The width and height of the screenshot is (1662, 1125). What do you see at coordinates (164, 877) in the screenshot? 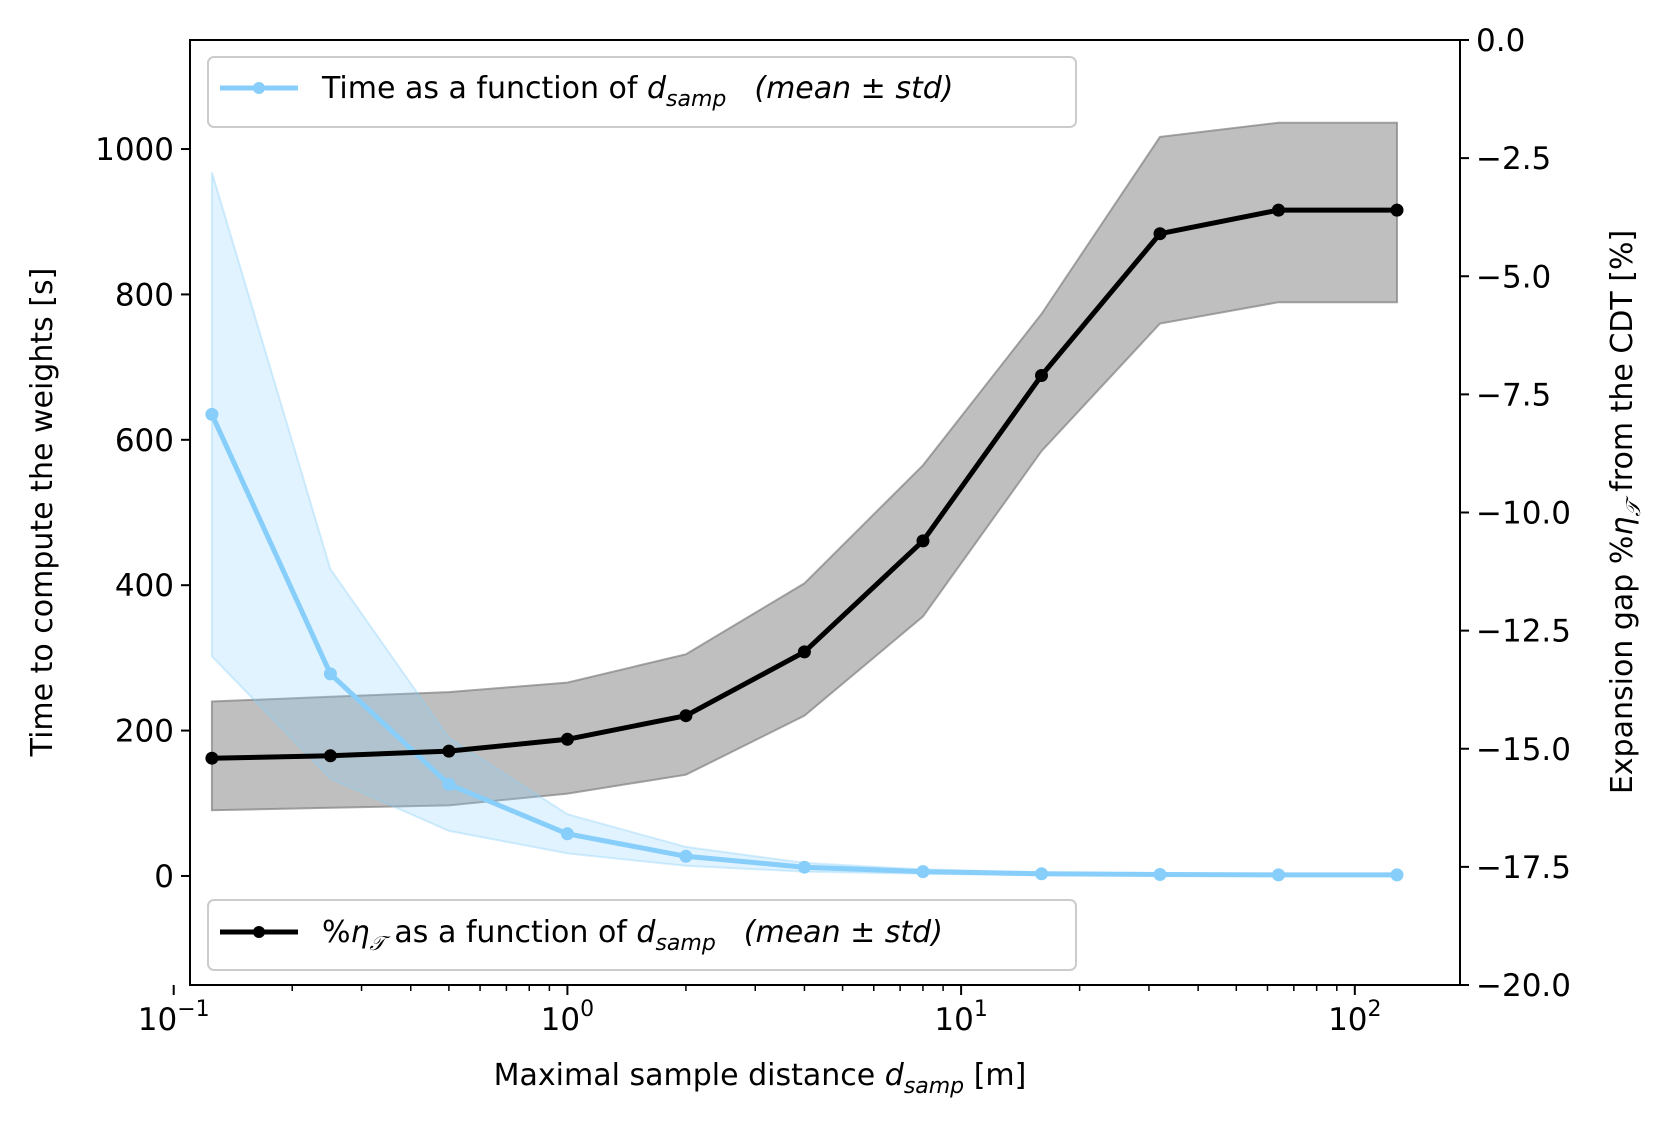
I see `left-tick-label: 0` at bounding box center [164, 877].